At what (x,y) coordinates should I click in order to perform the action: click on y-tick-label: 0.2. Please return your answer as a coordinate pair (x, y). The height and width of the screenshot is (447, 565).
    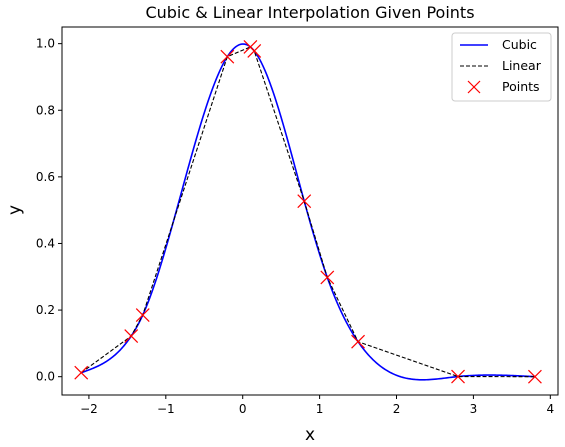
    Looking at the image, I should click on (45, 310).